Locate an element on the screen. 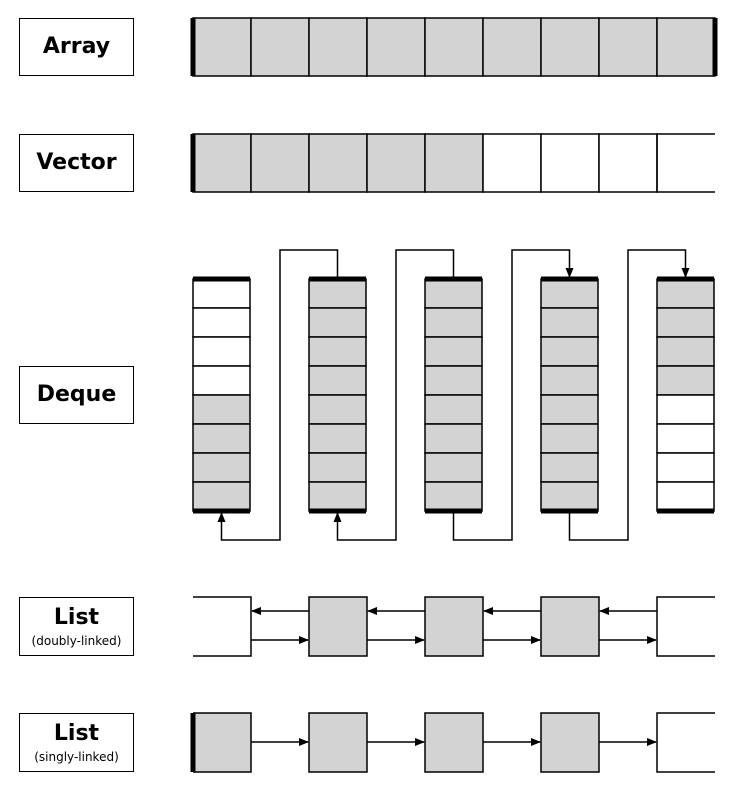  vector-label-box: Vector is located at coordinates (76, 163).